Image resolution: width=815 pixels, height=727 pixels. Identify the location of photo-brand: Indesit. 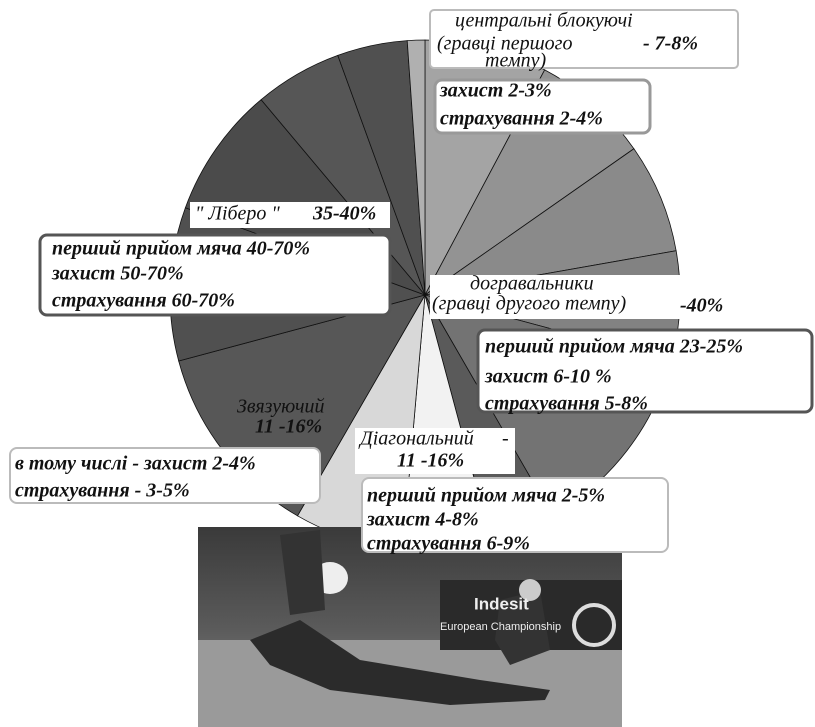
(501, 603).